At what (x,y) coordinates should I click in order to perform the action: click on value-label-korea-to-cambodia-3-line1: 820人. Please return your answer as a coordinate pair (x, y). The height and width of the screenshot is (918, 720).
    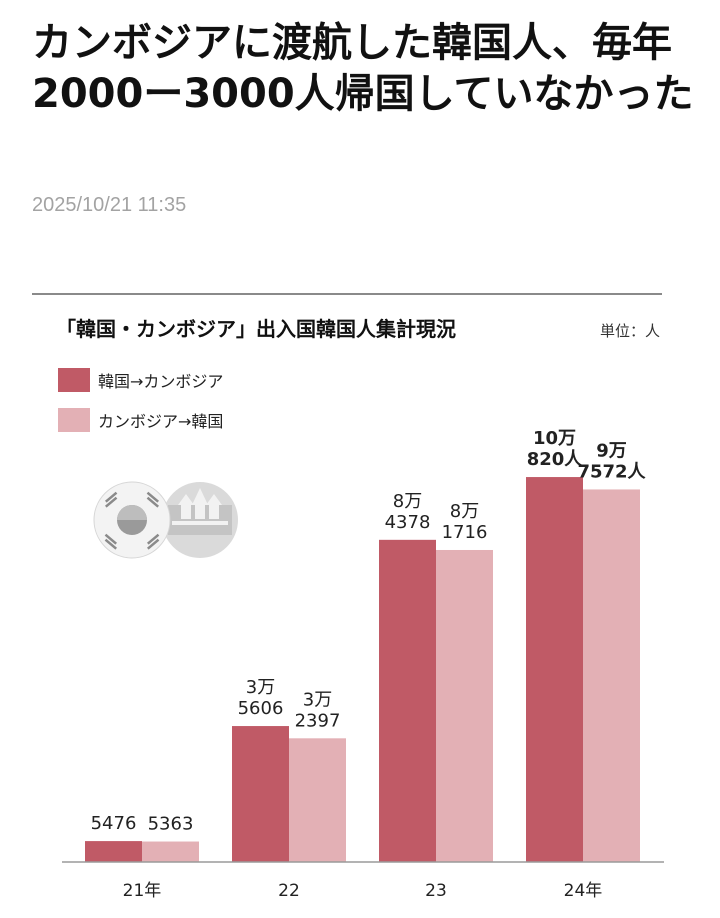
    Looking at the image, I should click on (555, 459).